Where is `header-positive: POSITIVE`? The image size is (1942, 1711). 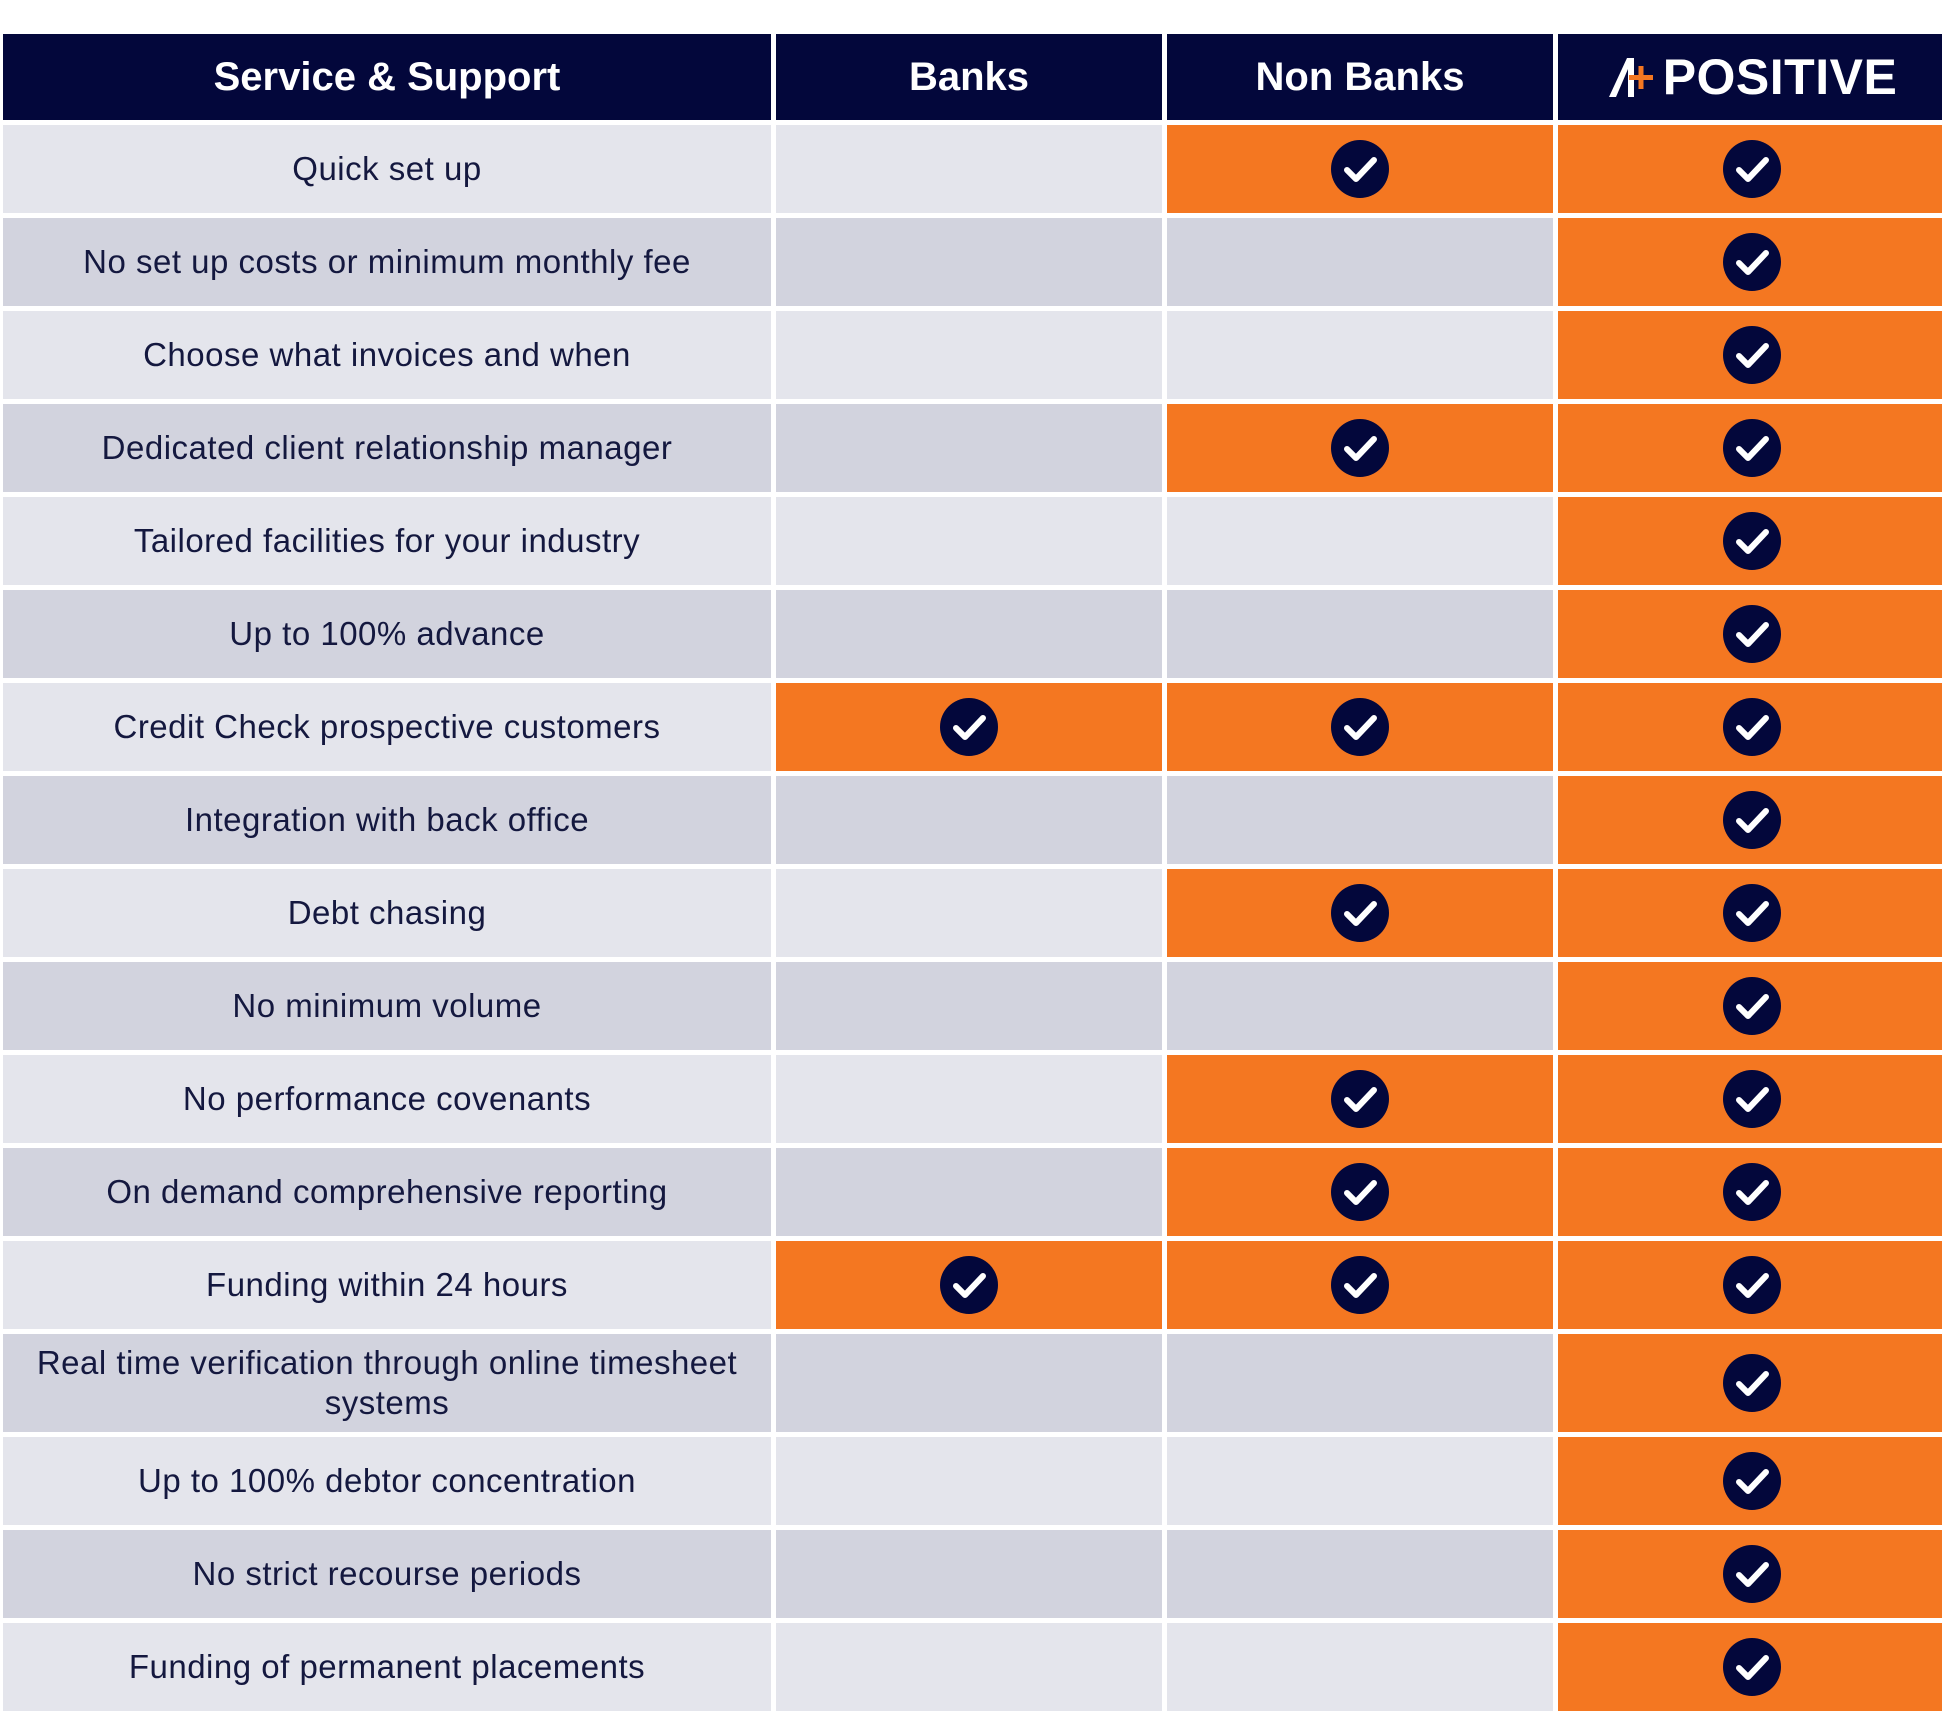 header-positive: POSITIVE is located at coordinates (1750, 77).